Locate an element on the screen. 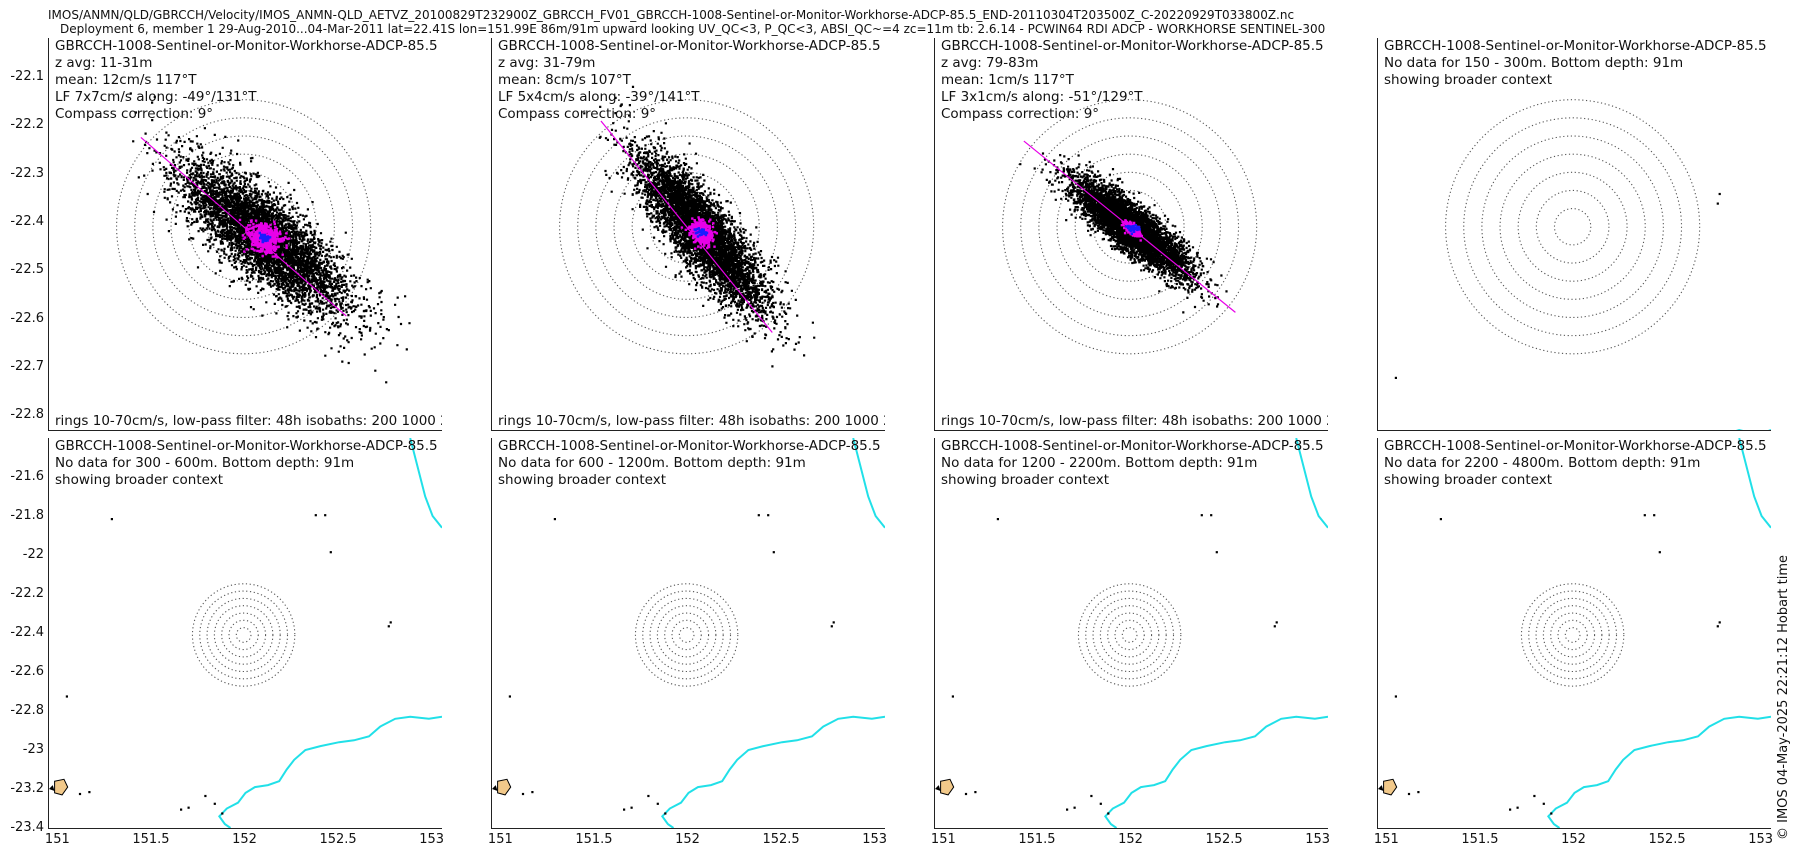  y-tick-label: -22.6 is located at coordinates (27, 671).